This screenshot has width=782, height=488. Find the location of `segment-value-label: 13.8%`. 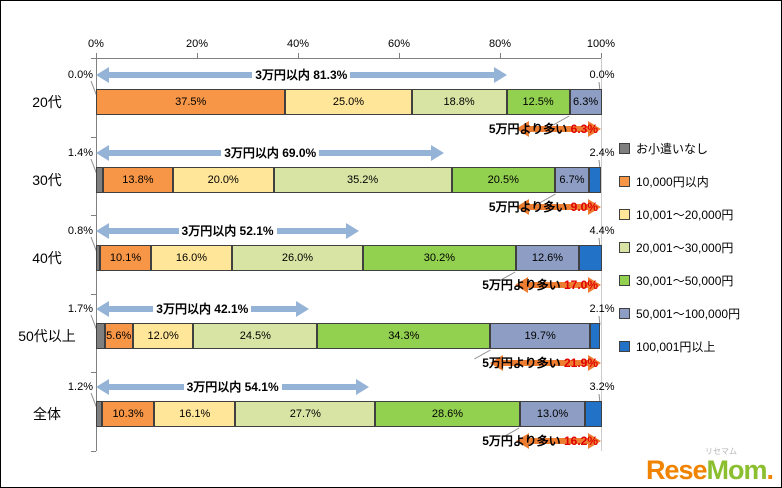

segment-value-label: 13.8% is located at coordinates (138, 180).